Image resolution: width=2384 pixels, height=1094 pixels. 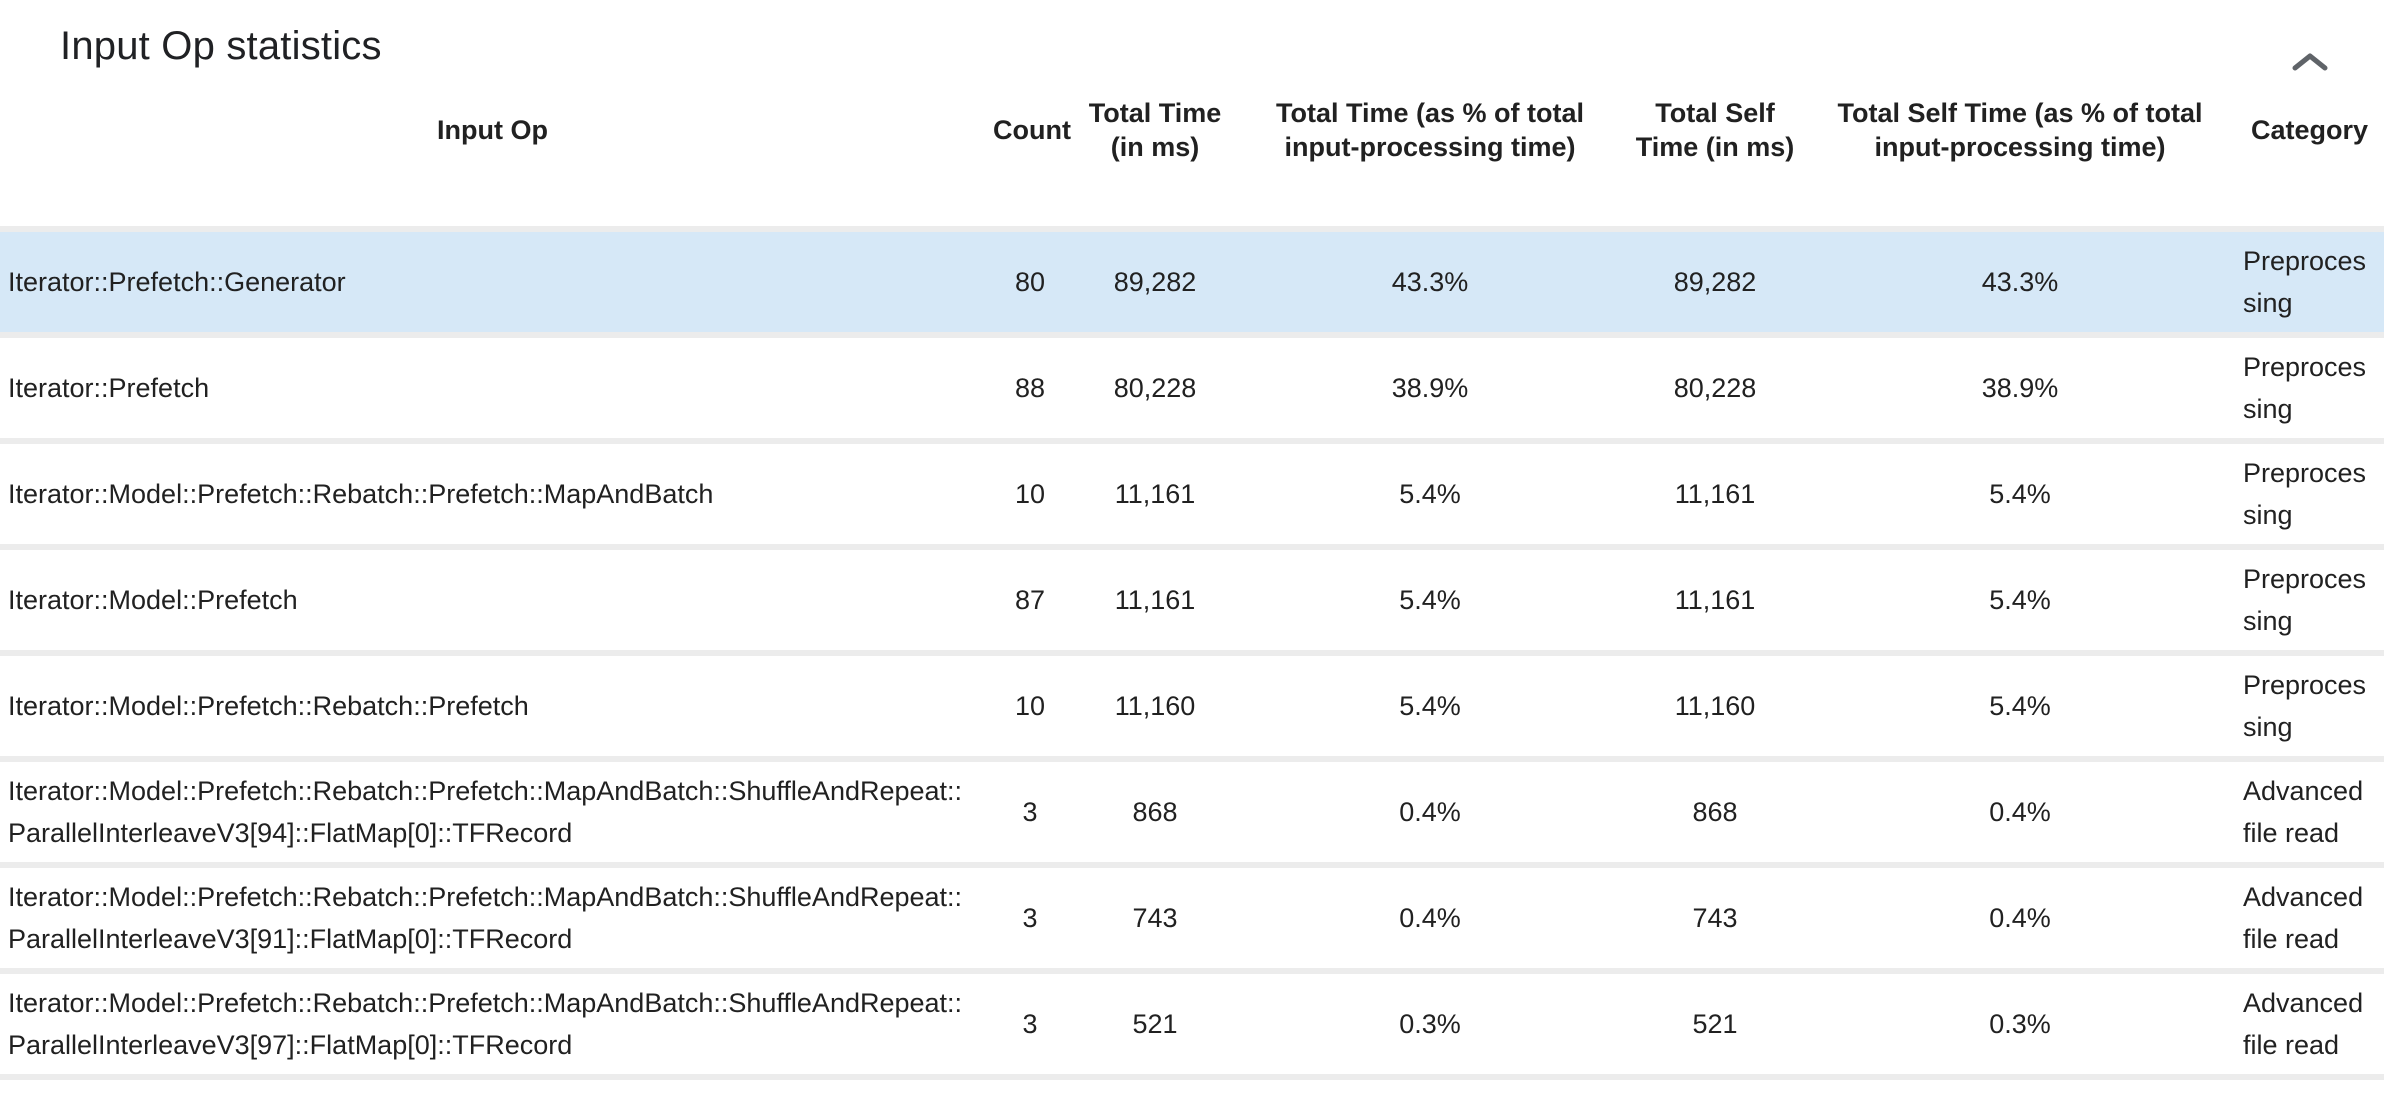 What do you see at coordinates (1715, 813) in the screenshot?
I see `cell-self-time: 868` at bounding box center [1715, 813].